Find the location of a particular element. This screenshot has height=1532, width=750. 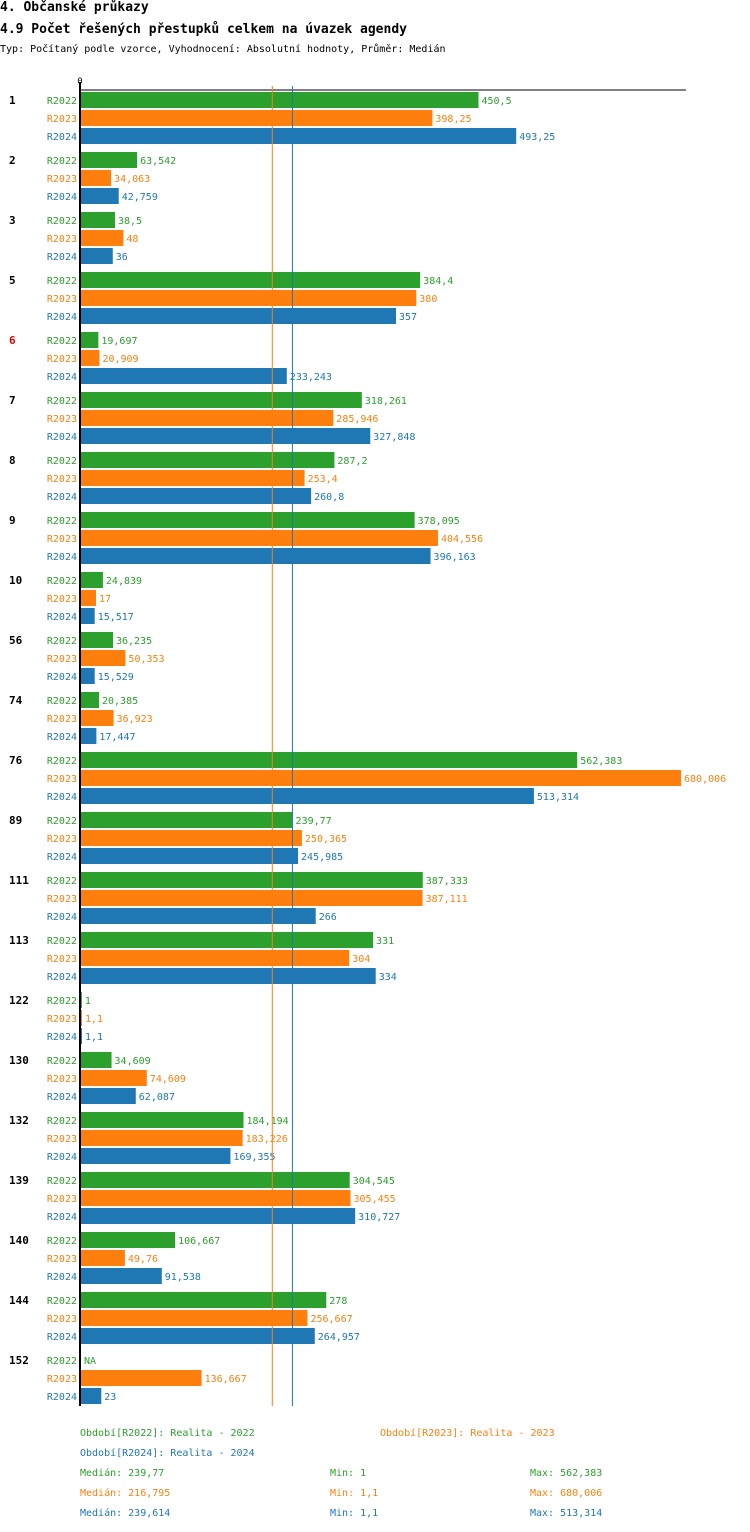

x-tick-label: 0 is located at coordinates (79, 82).